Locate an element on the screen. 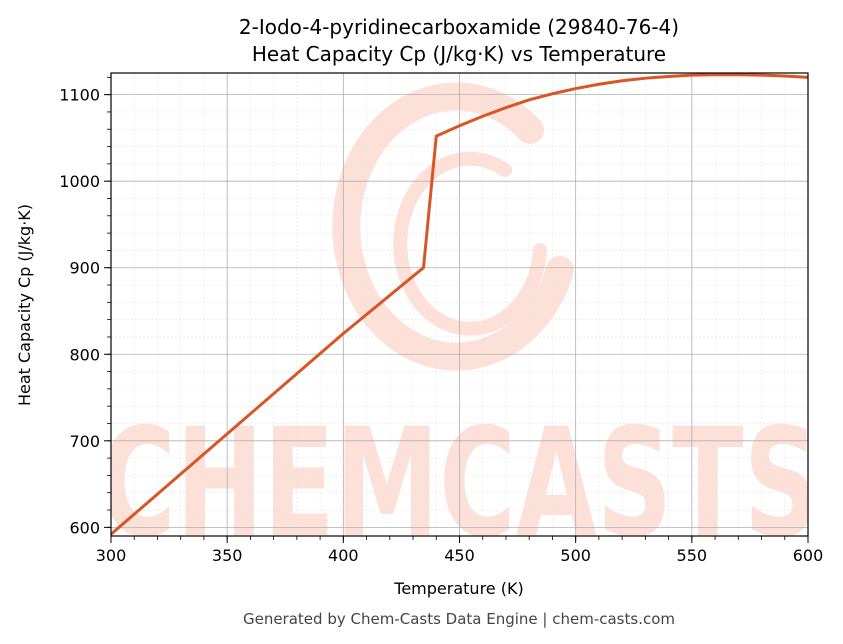  y-tick-label: 1000 is located at coordinates (79, 181).